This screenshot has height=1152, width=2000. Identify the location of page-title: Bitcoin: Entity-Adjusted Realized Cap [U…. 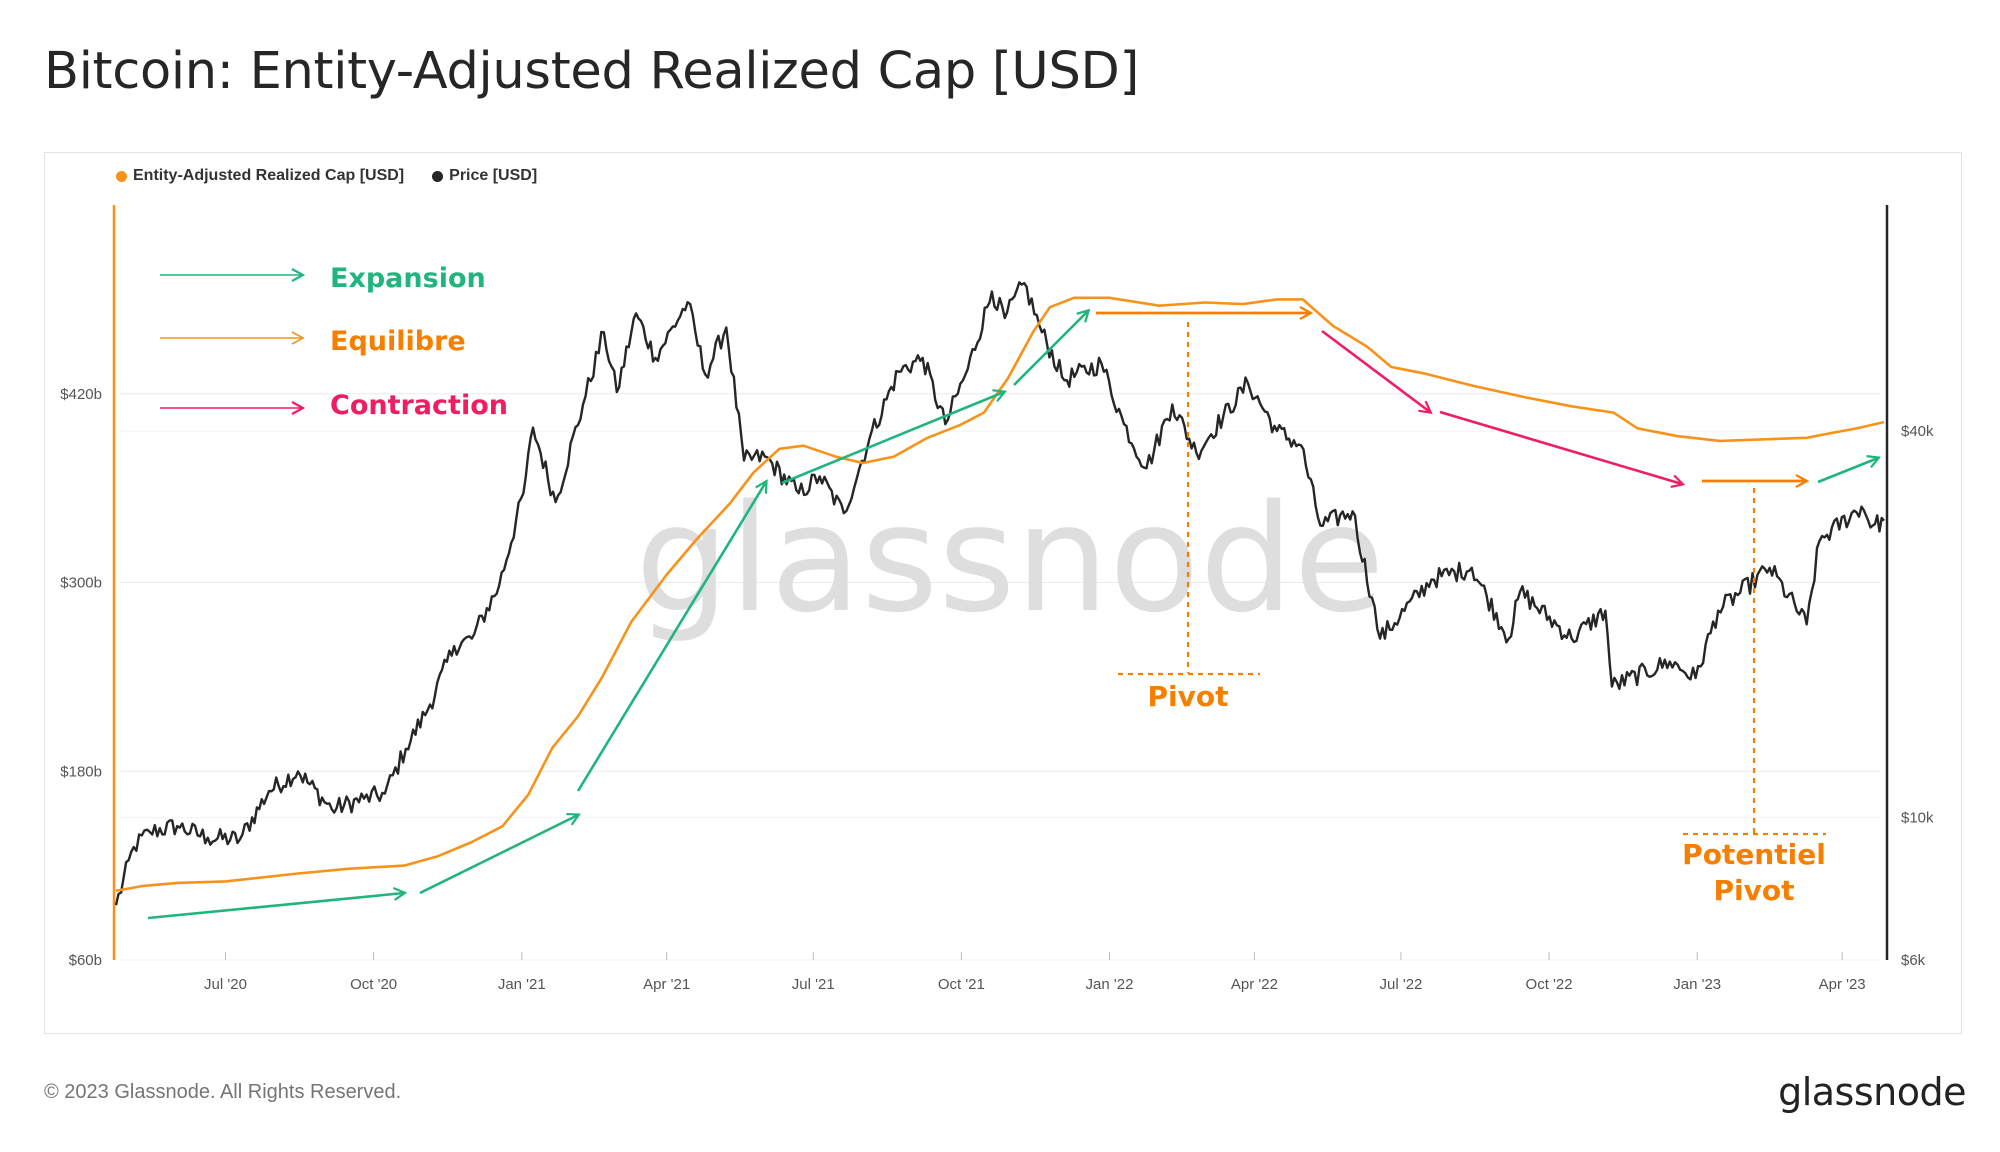
(592, 71).